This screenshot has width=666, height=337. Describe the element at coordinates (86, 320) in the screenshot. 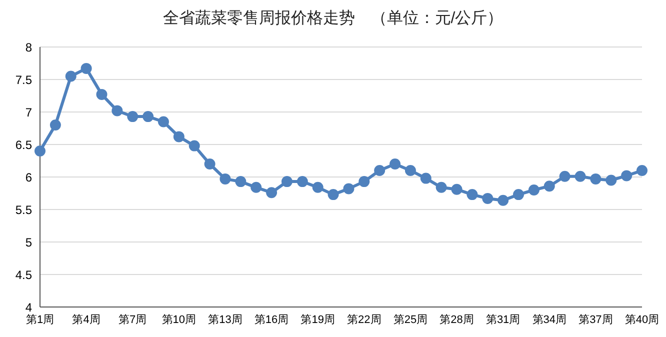

I see `x-tick-label: 第4周` at that location.